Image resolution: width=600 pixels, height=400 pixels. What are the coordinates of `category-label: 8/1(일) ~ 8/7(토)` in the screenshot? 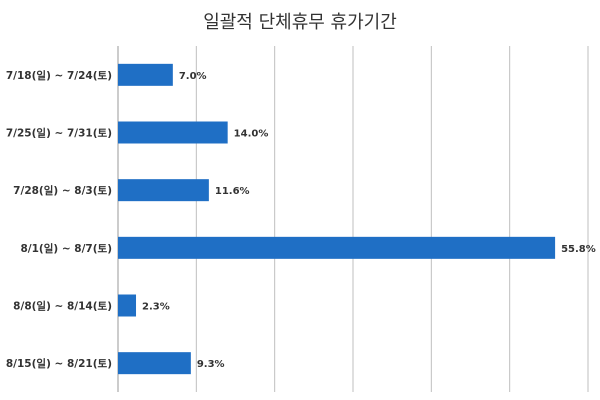 It's located at (66, 248).